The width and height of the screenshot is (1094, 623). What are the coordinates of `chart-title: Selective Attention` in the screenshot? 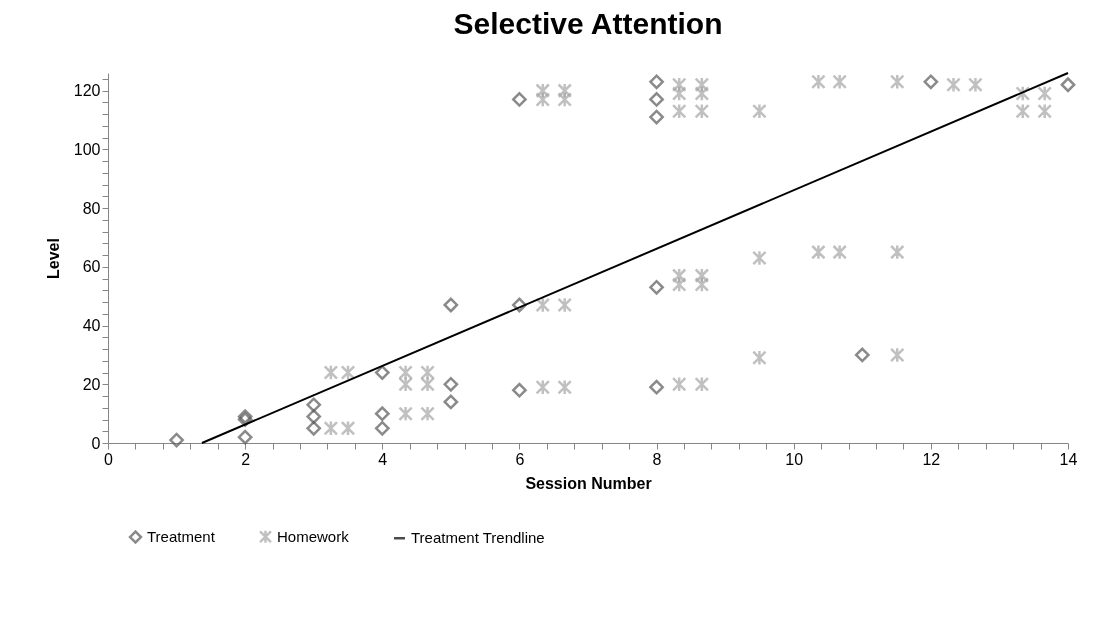 It's located at (588, 24).